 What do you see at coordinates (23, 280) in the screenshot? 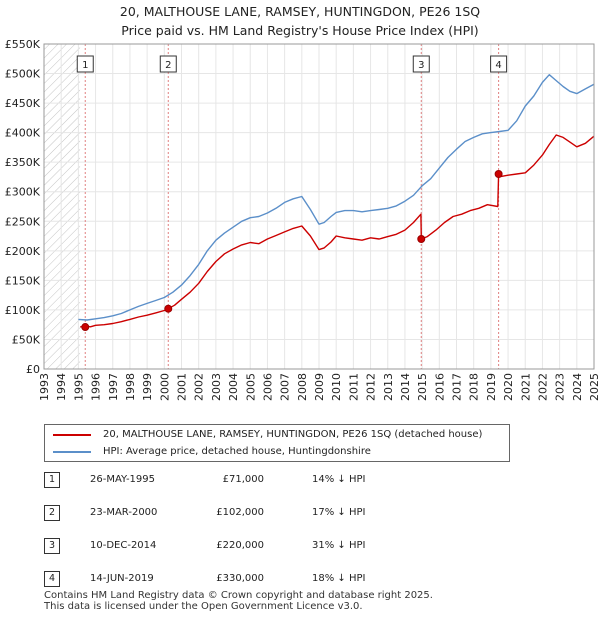
I see `y-tick-label: £150K` at bounding box center [23, 280].